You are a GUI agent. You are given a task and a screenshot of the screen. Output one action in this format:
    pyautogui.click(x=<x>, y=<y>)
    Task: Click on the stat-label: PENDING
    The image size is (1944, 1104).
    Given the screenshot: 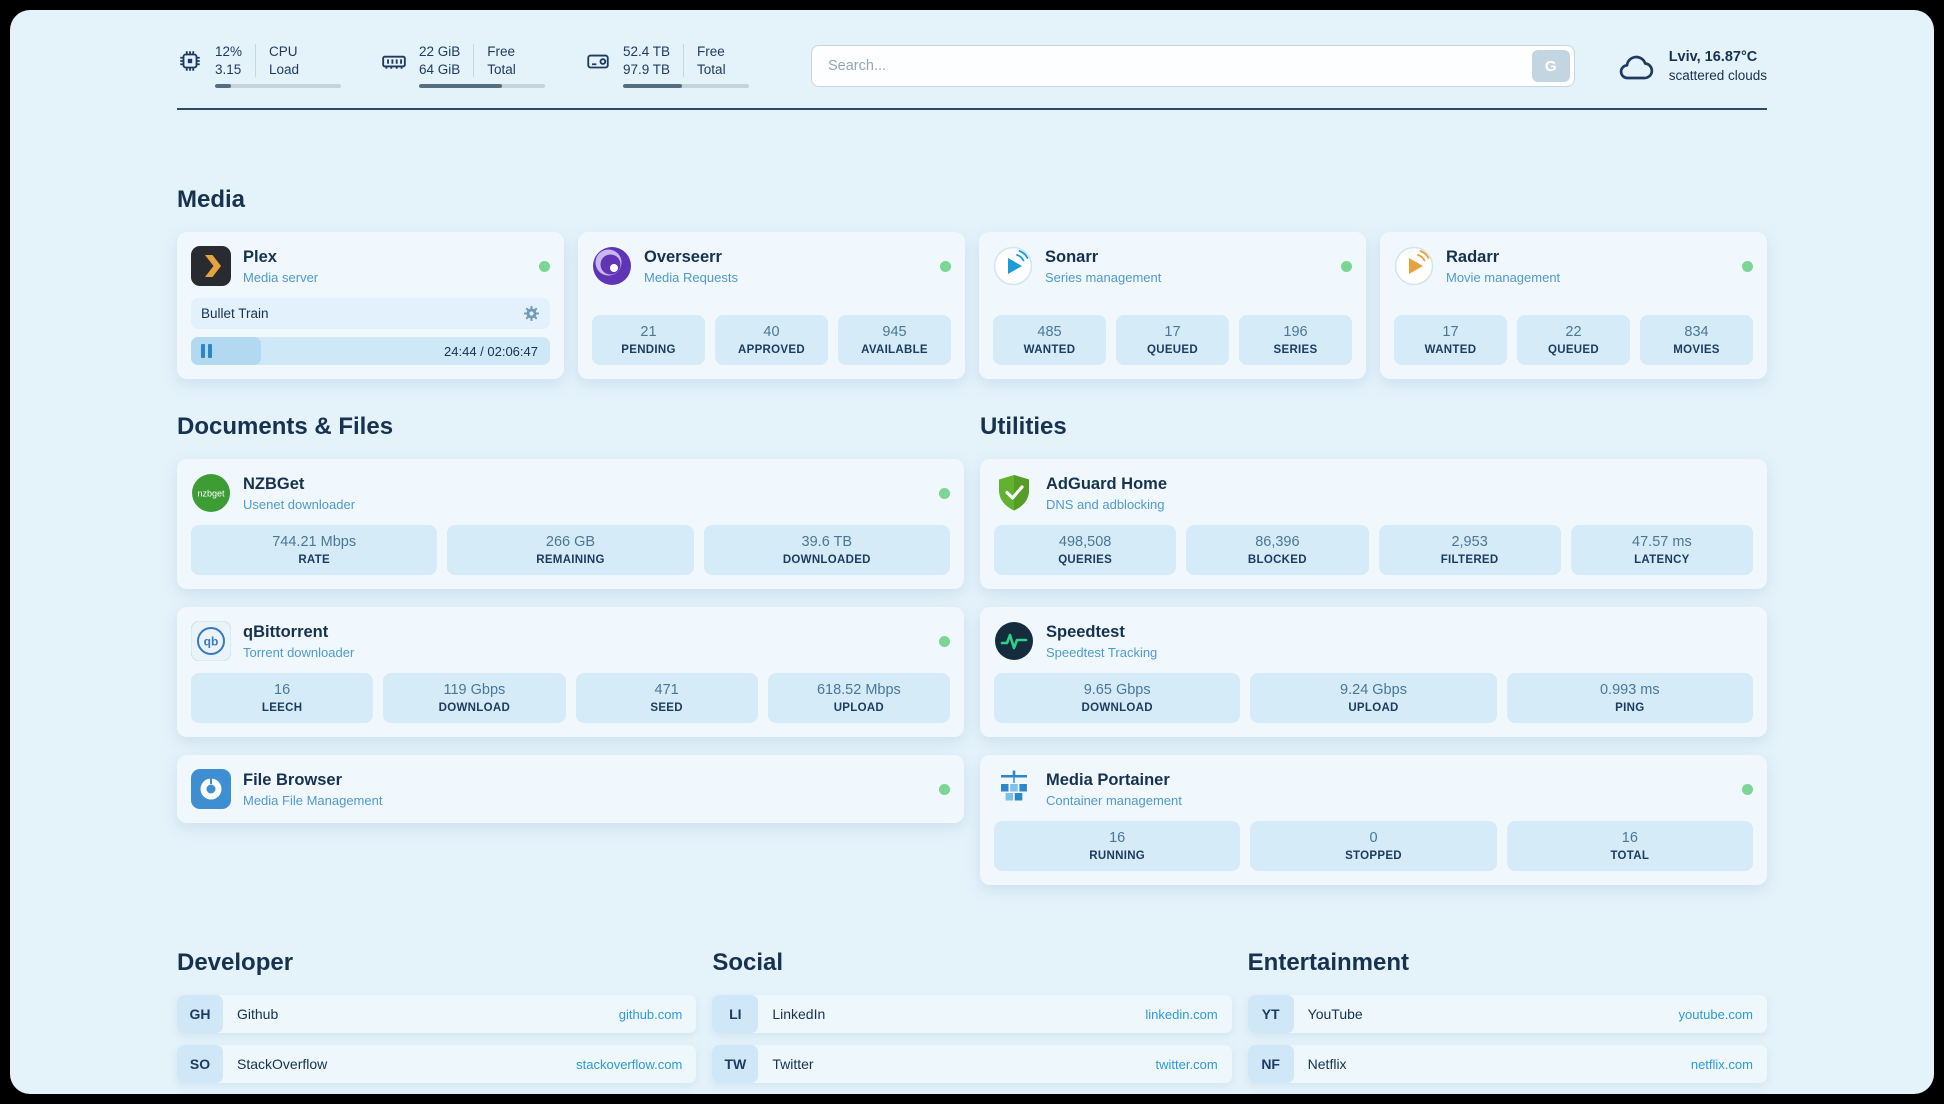 What is the action you would take?
    pyautogui.click(x=648, y=350)
    